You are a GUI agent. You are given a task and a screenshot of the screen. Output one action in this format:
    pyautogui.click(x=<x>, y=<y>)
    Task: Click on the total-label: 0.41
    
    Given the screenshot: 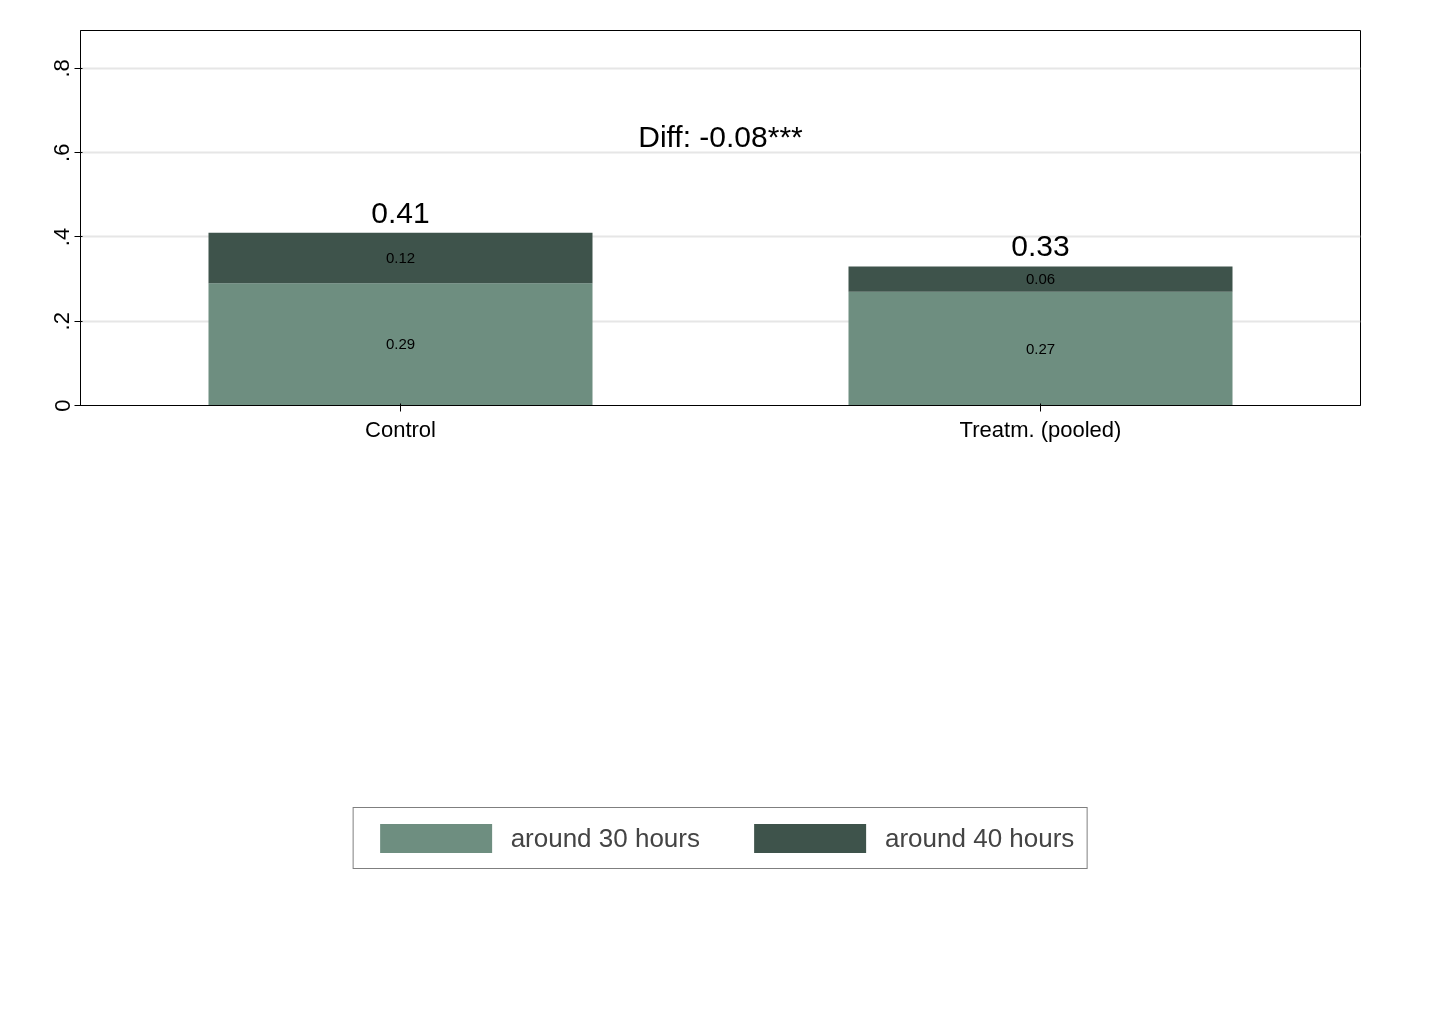 What is the action you would take?
    pyautogui.click(x=400, y=212)
    